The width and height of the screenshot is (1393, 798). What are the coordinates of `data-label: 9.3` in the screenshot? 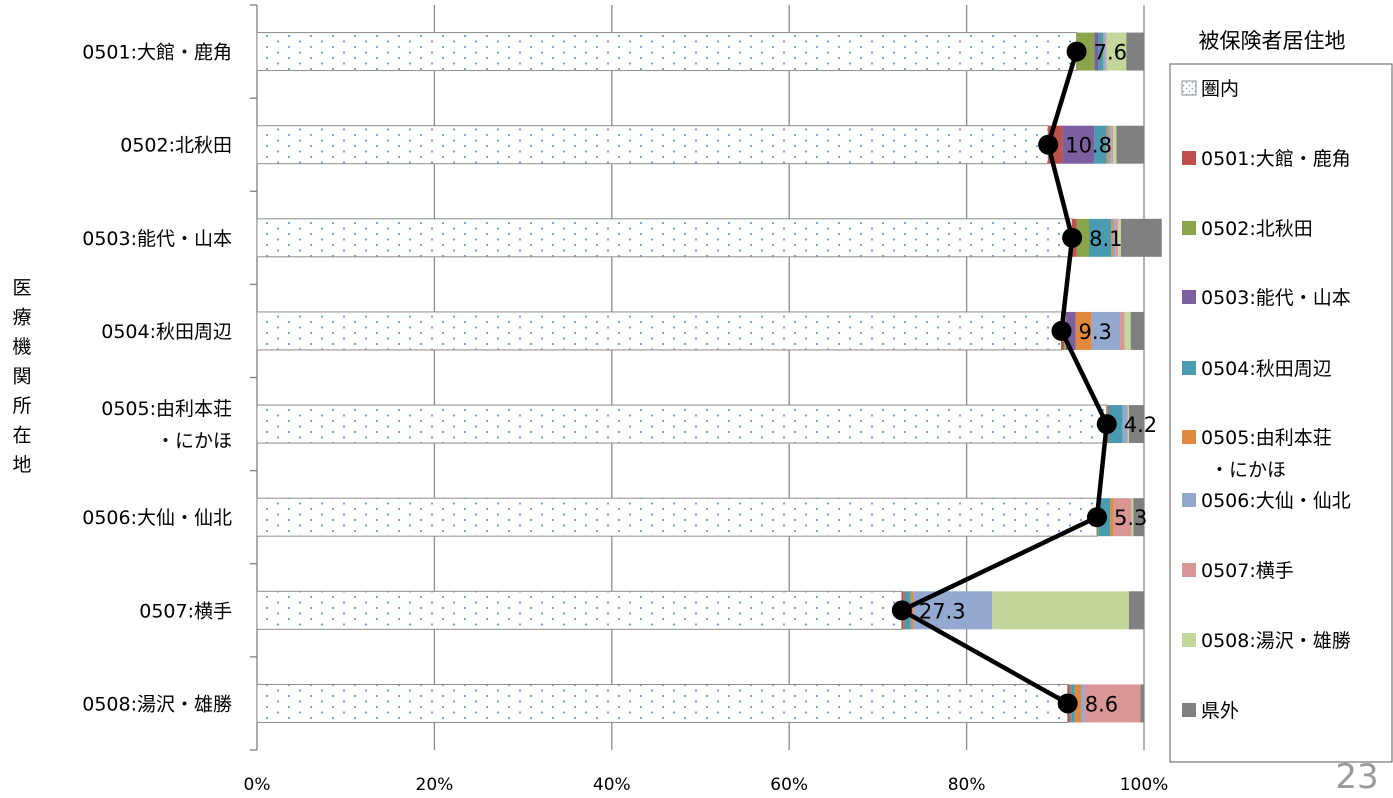 It's located at (1095, 332).